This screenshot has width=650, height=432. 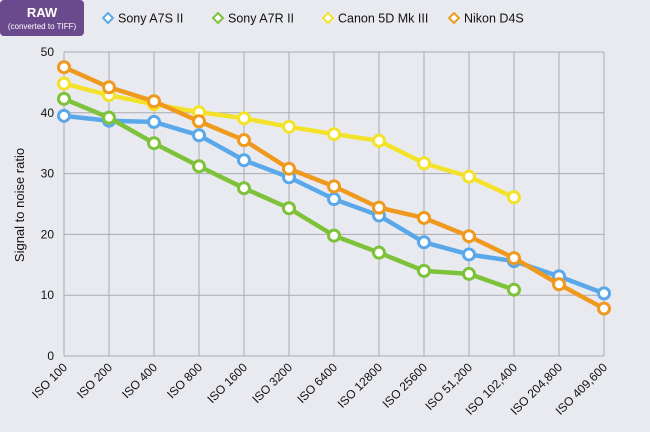 I want to click on y-tick-label: 0, so click(x=50, y=356).